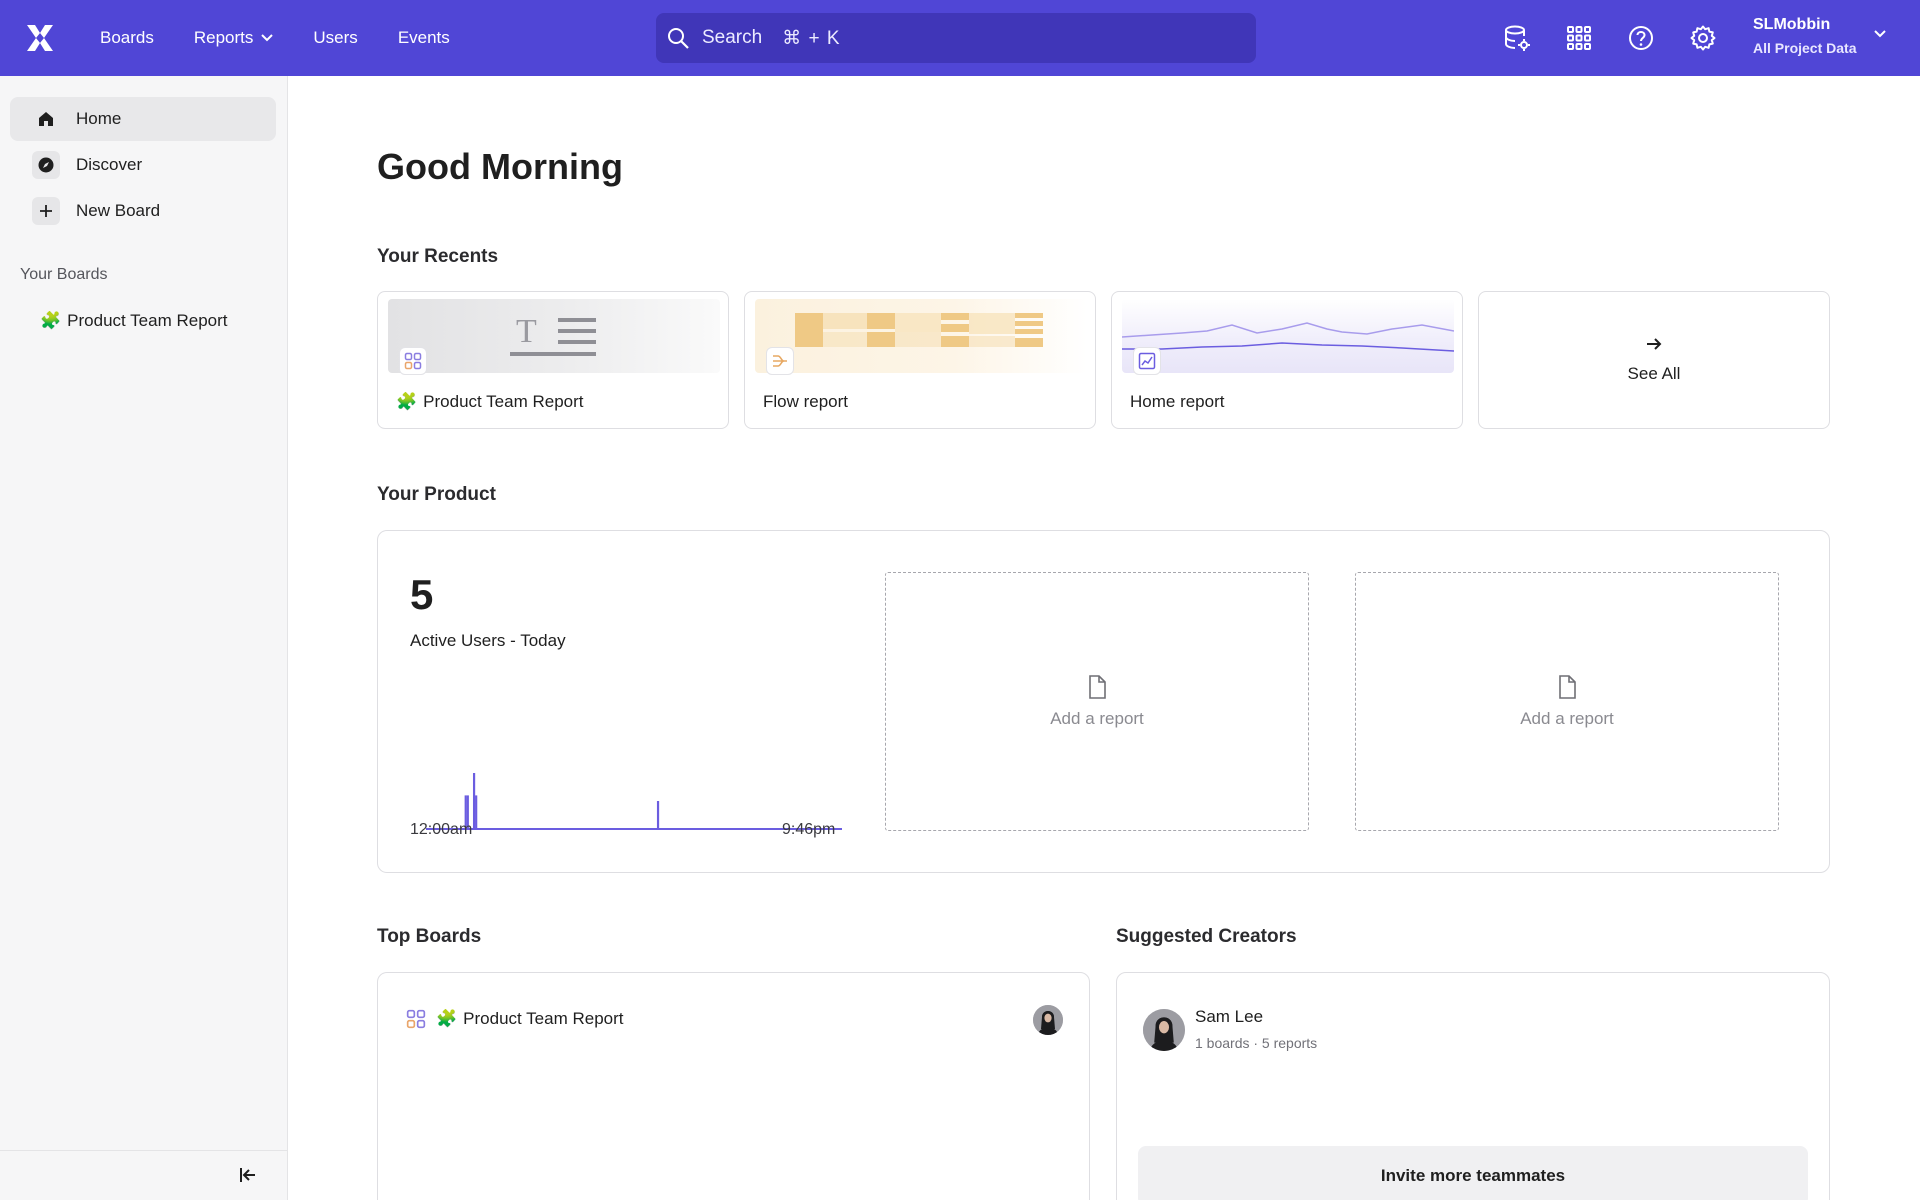 The image size is (1920, 1200). I want to click on search-shortcut: ⌘ + K, so click(811, 38).